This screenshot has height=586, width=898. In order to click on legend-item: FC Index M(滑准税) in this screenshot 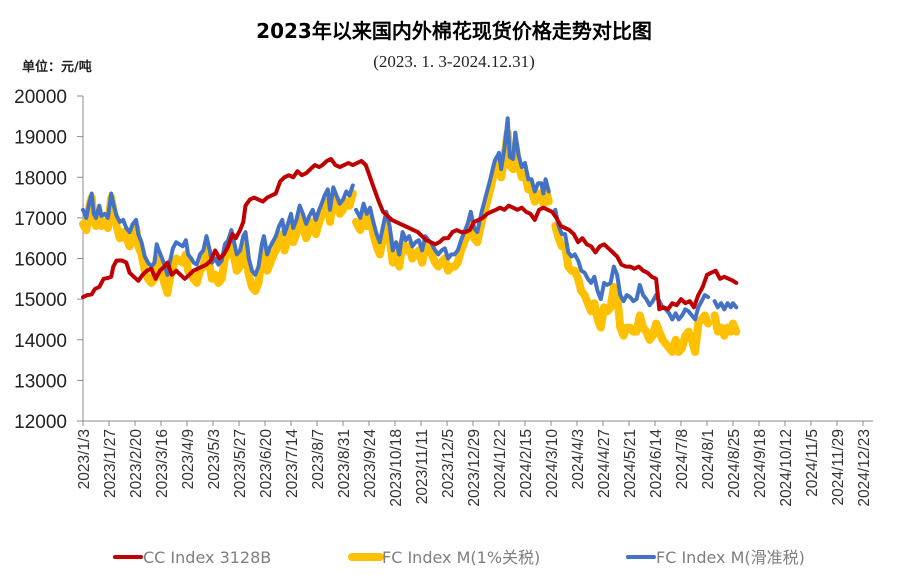, I will do `click(715, 557)`.